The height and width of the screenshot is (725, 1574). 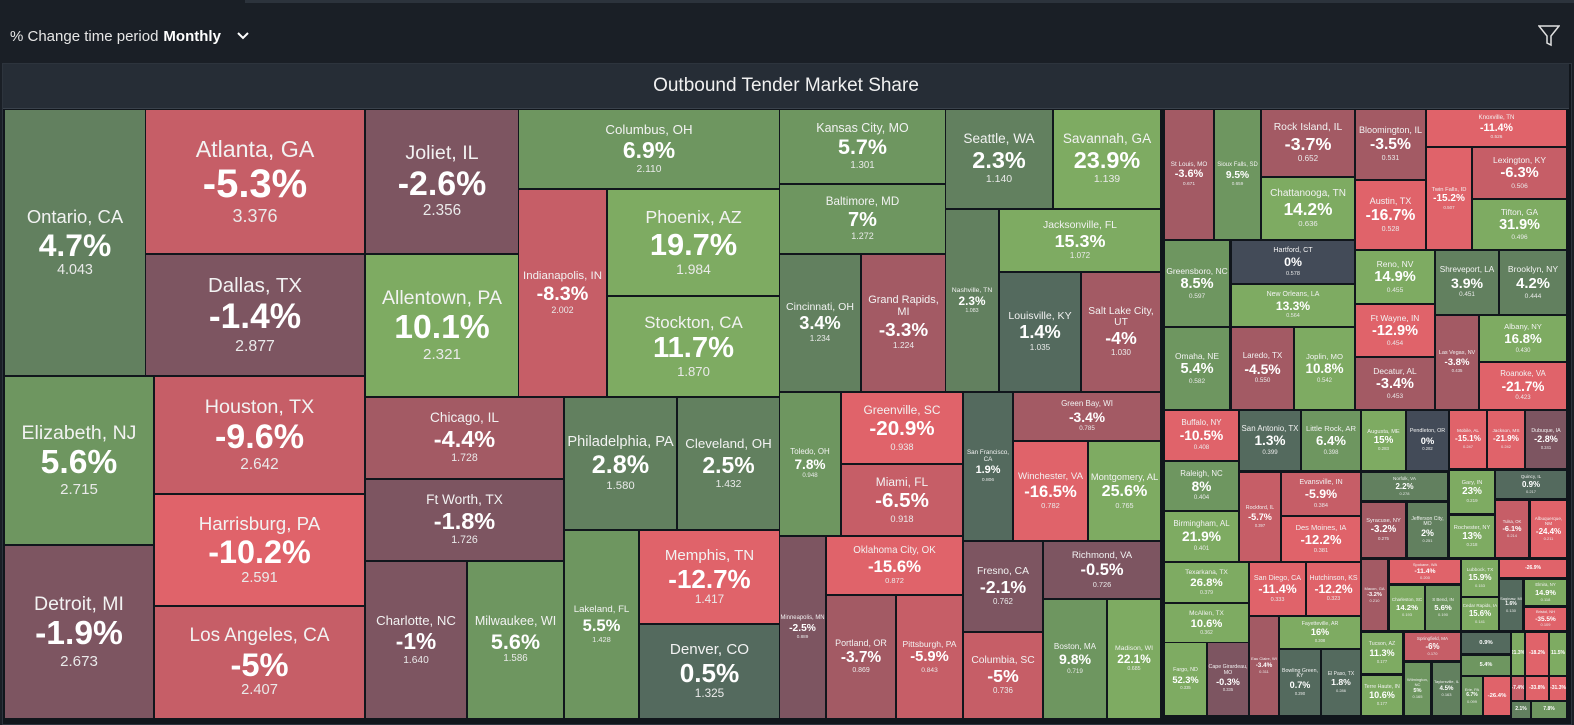 I want to click on treemap-tile: Springfield, MA -6% 0.170, so click(x=1432, y=646).